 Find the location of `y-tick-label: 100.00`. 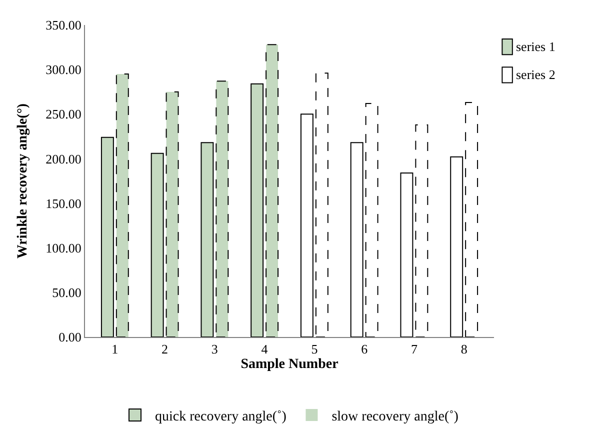

y-tick-label: 100.00 is located at coordinates (64, 248).